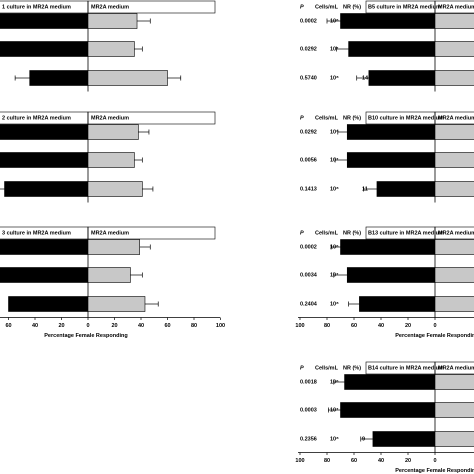  I want to click on legend-label: B10 culture in MR2A medium, so click(406, 118).